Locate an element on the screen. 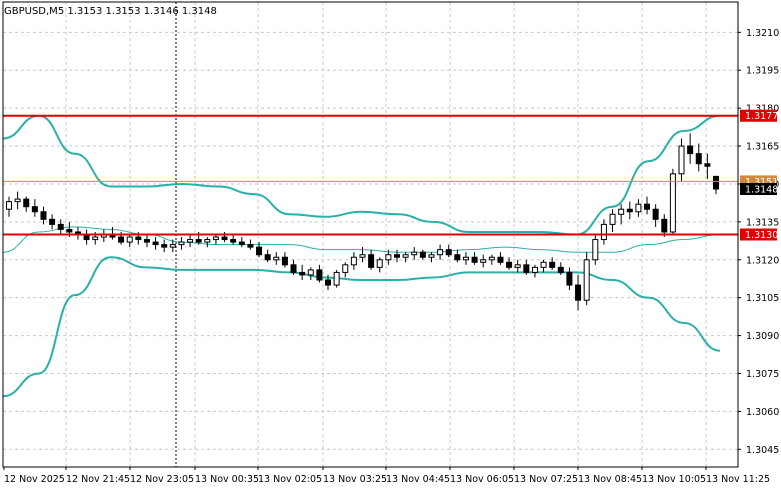 The image size is (781, 489). support-tag-label: 1.3130 is located at coordinates (761, 235).